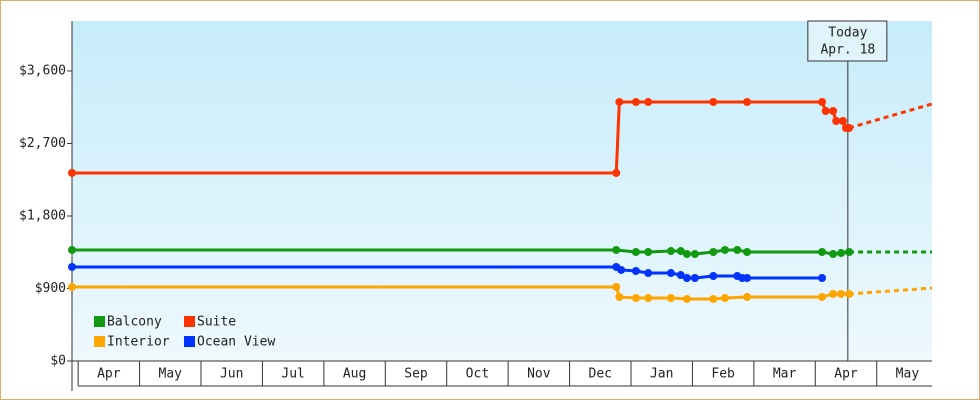  I want to click on x-tick-label: Nov, so click(539, 374).